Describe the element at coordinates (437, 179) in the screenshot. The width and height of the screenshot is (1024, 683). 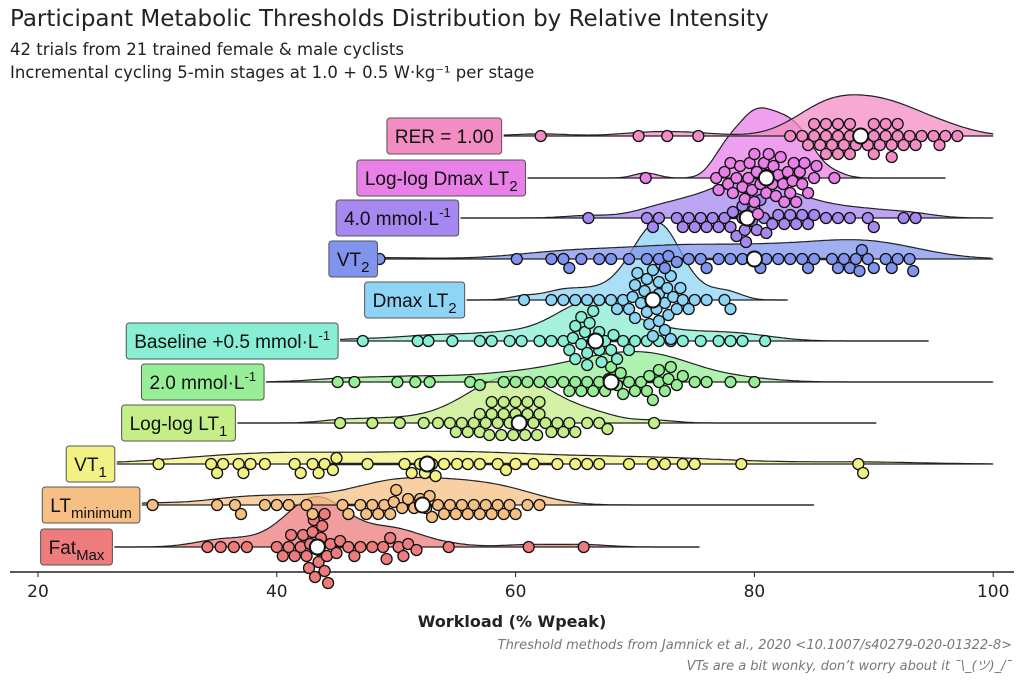
I see `label-main: Log-log Dmax LT` at that location.